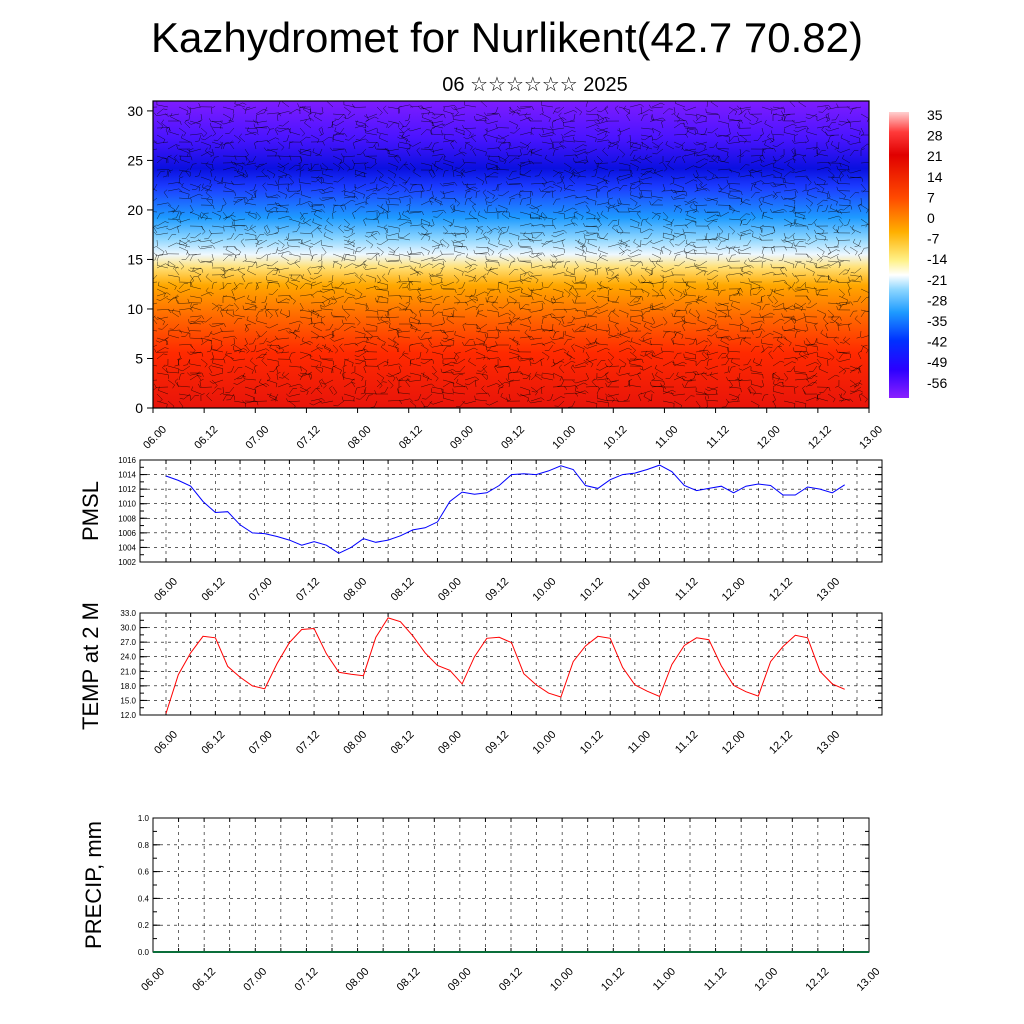 The height and width of the screenshot is (1024, 1024). What do you see at coordinates (506, 37) in the screenshot?
I see `chart-title: Kazhydromet for Nurlikent(42.7 70.82)` at bounding box center [506, 37].